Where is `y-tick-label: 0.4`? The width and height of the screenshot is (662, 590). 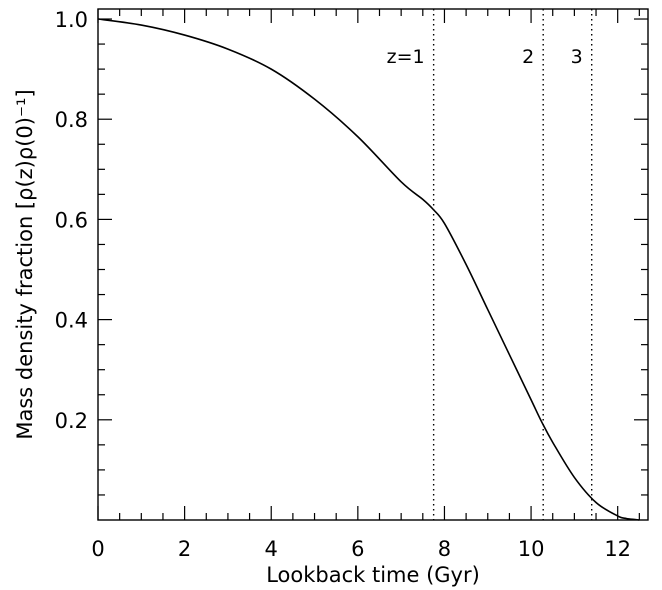
y-tick-label: 0.4 is located at coordinates (71, 321).